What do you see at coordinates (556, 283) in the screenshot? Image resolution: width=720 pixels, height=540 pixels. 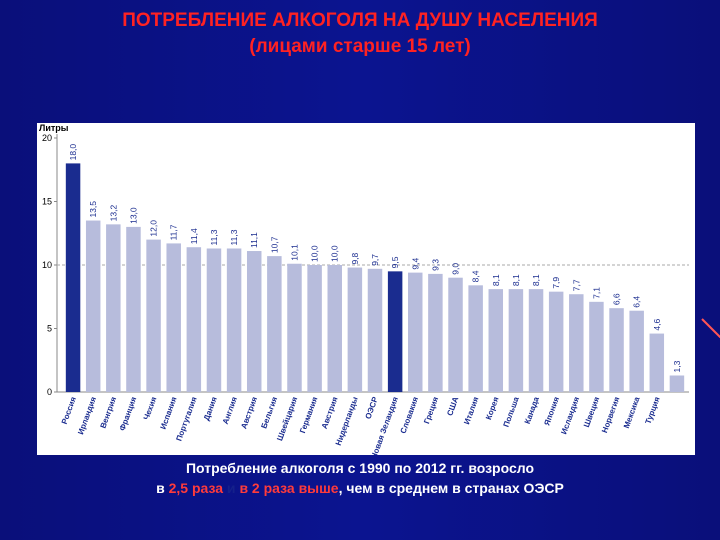 I see `bar-value-label: 7,9` at bounding box center [556, 283].